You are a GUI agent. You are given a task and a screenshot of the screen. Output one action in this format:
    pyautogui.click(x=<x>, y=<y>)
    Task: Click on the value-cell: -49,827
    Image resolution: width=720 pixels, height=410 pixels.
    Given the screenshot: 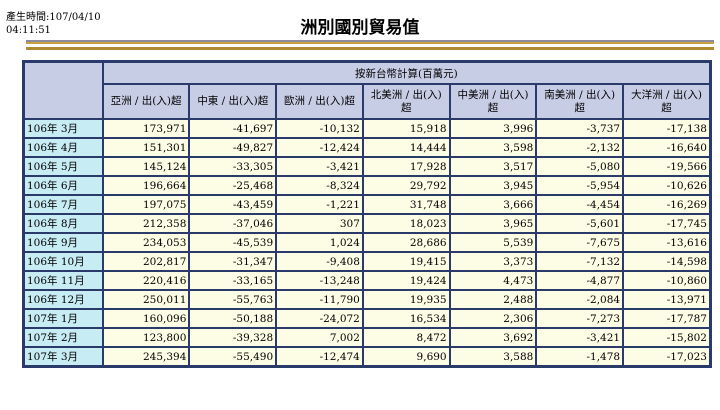 What is the action you would take?
    pyautogui.click(x=233, y=147)
    